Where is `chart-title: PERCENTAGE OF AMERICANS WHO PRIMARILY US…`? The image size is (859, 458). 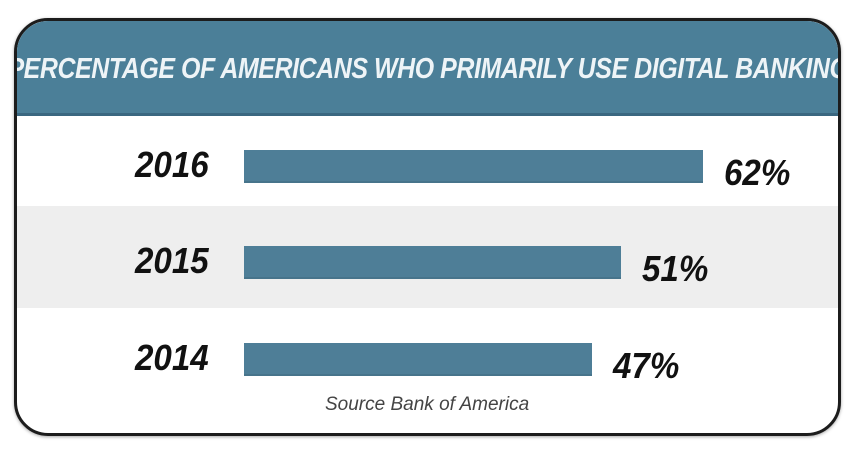
chart-title: PERCENTAGE OF AMERICANS WHO PRIMARILY US… is located at coordinates (427, 68).